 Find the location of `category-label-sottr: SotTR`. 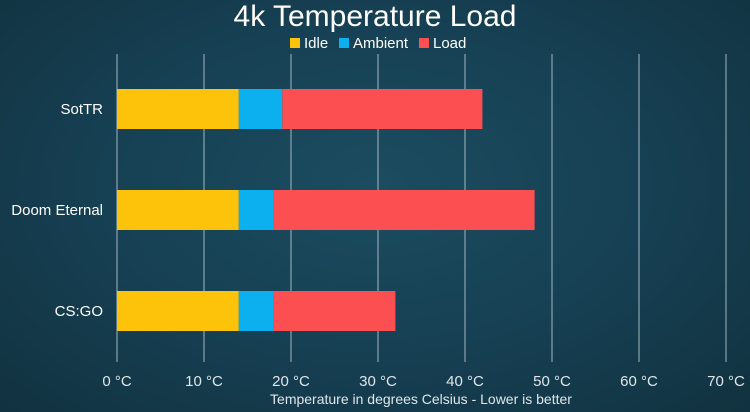

category-label-sottr: SotTR is located at coordinates (81, 109).